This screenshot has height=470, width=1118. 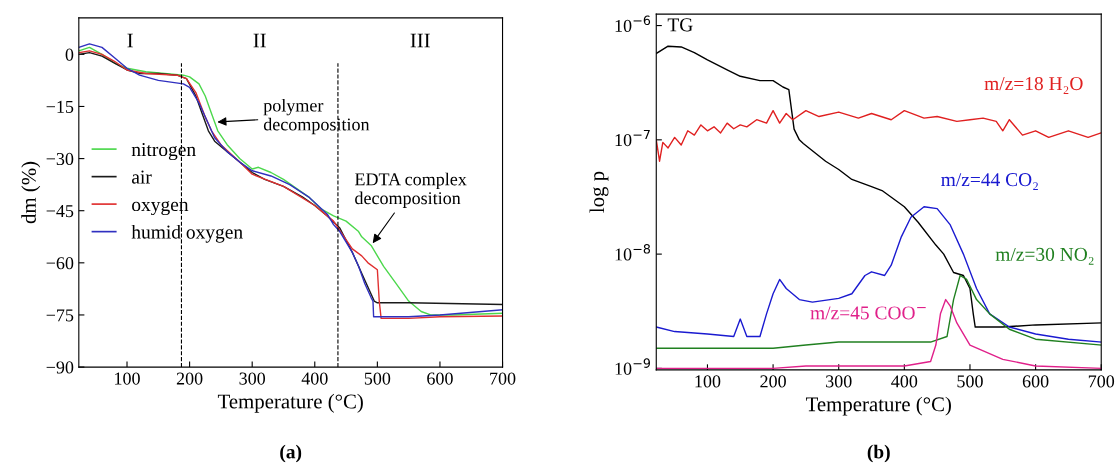 I want to click on series-label: m/z=18 H₂O, so click(x=1033, y=85).